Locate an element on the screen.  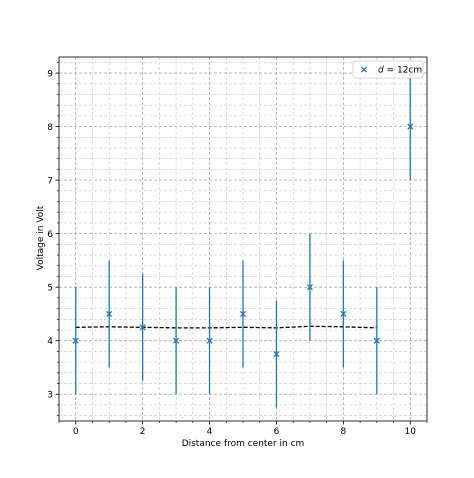
legend: d = 12cm is located at coordinates (388, 69).